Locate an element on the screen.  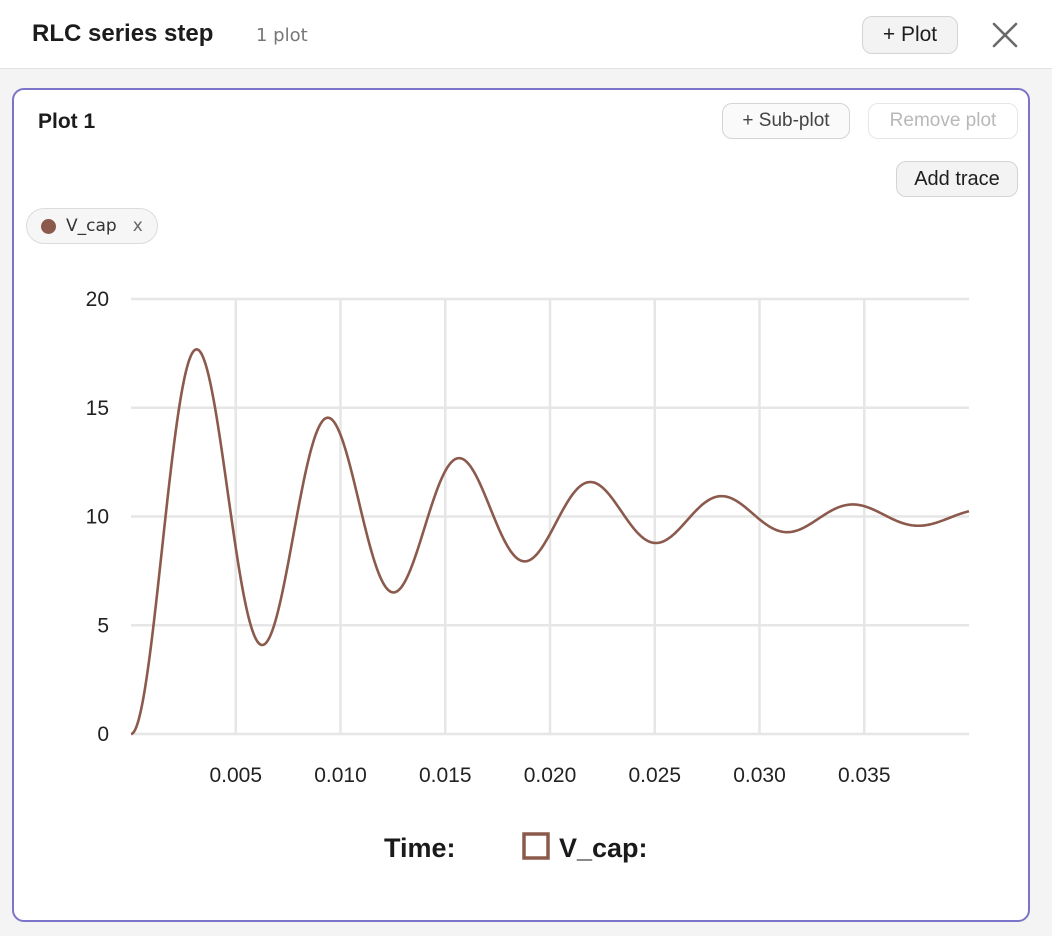
x-tick-label: 0.020 is located at coordinates (550, 775).